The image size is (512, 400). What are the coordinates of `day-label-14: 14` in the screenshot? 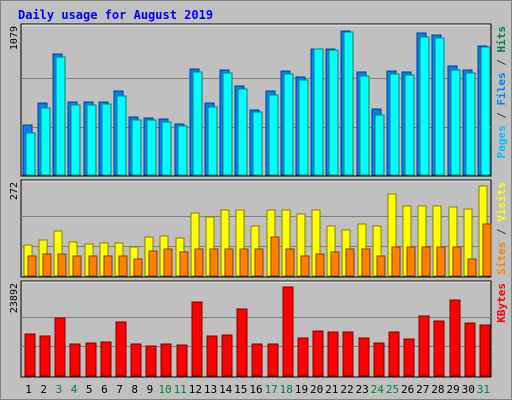 It's located at (226, 389).